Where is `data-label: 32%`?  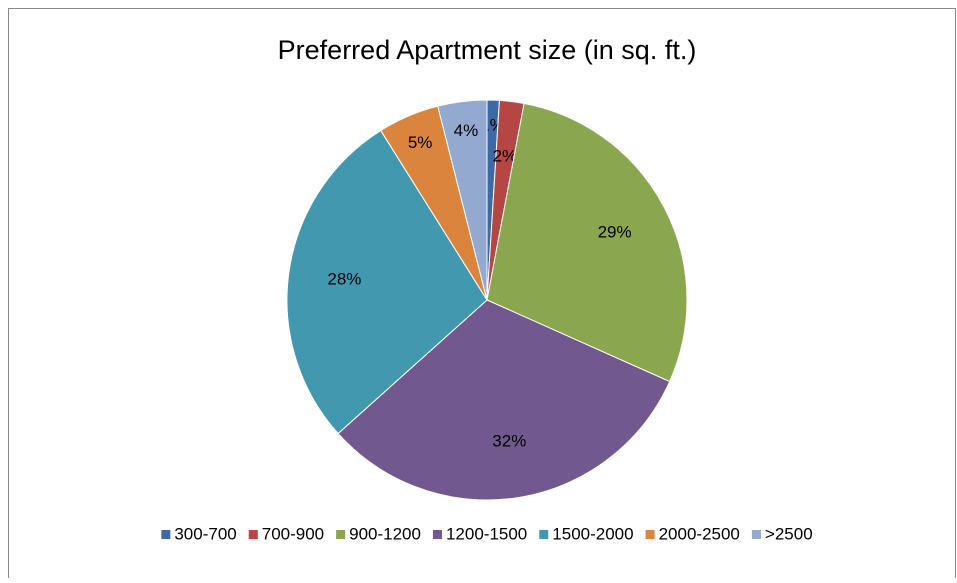
data-label: 32% is located at coordinates (509, 441).